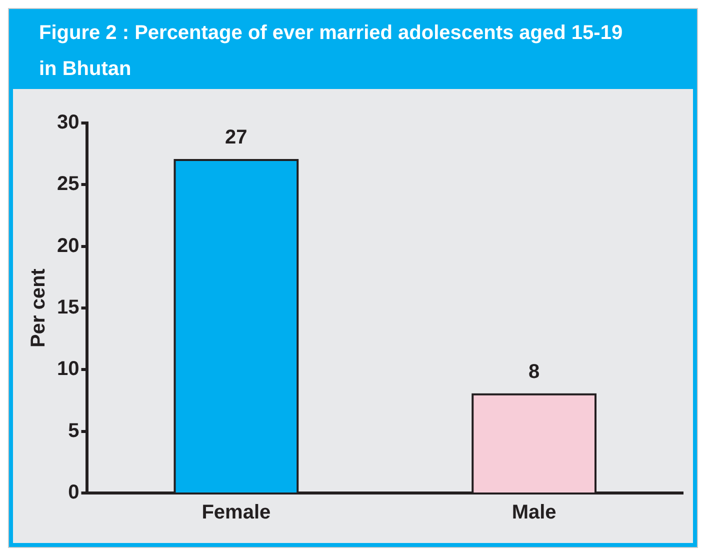  I want to click on x-tick-label: Female, so click(236, 513).